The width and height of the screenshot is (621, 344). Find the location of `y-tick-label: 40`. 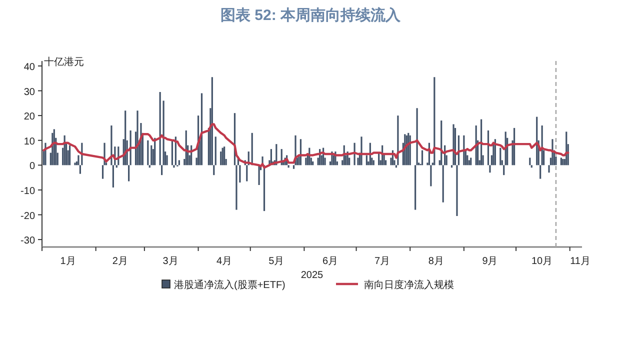

y-tick-label: 40 is located at coordinates (30, 67).